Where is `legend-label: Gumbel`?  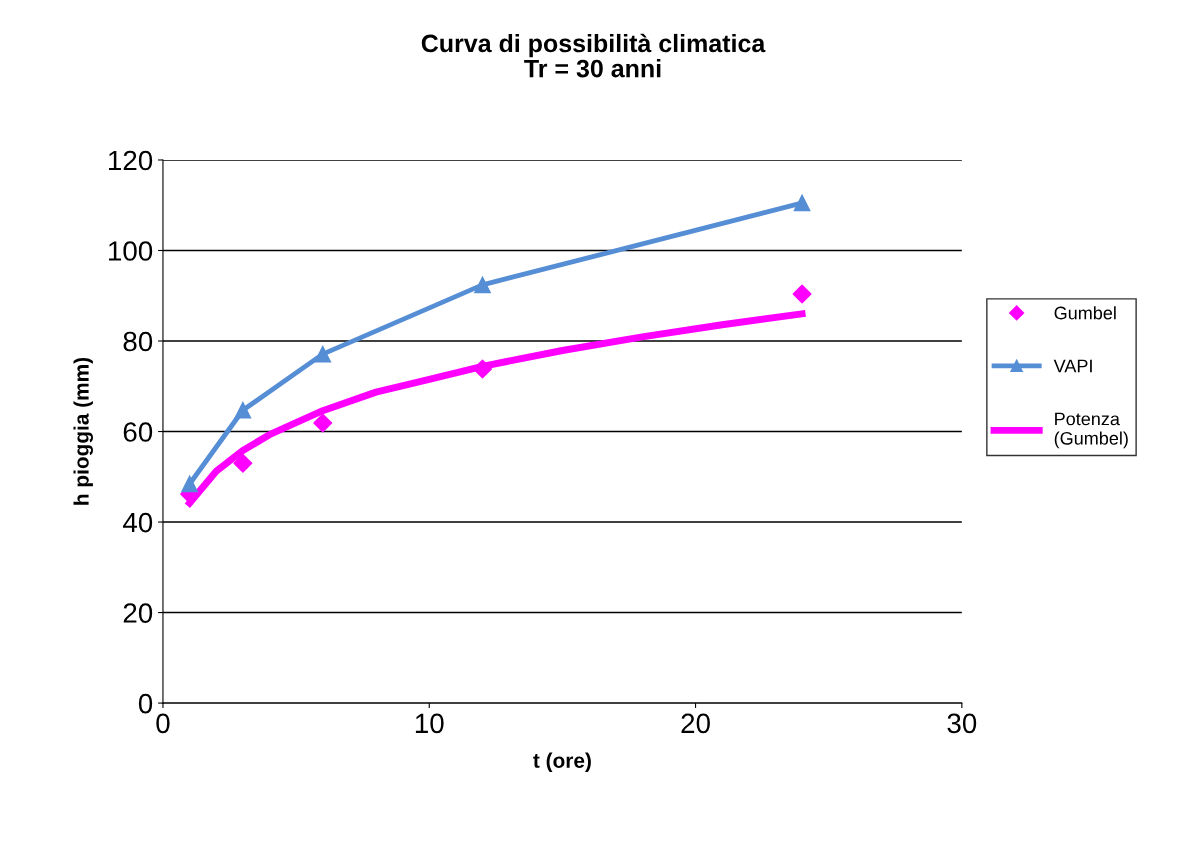 legend-label: Gumbel is located at coordinates (1085, 313).